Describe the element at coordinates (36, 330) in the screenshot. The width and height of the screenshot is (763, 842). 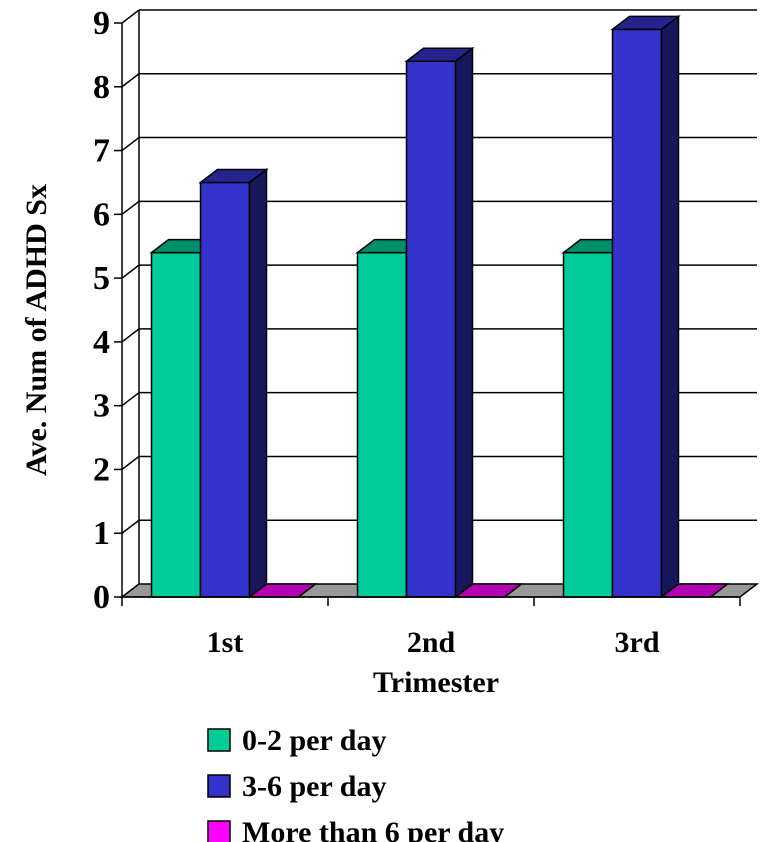
I see `y-axis-title: Ave. Num of ADHD Sx` at that location.